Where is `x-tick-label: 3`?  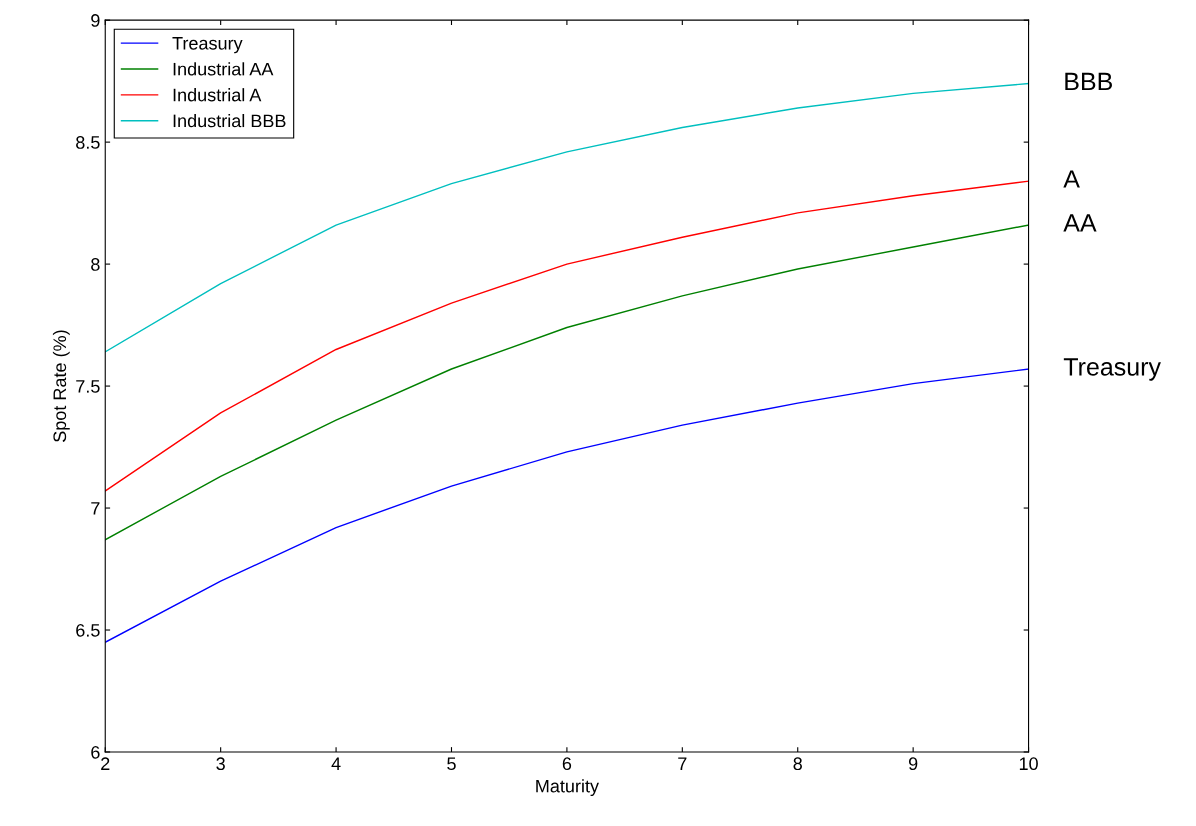 x-tick-label: 3 is located at coordinates (220, 764).